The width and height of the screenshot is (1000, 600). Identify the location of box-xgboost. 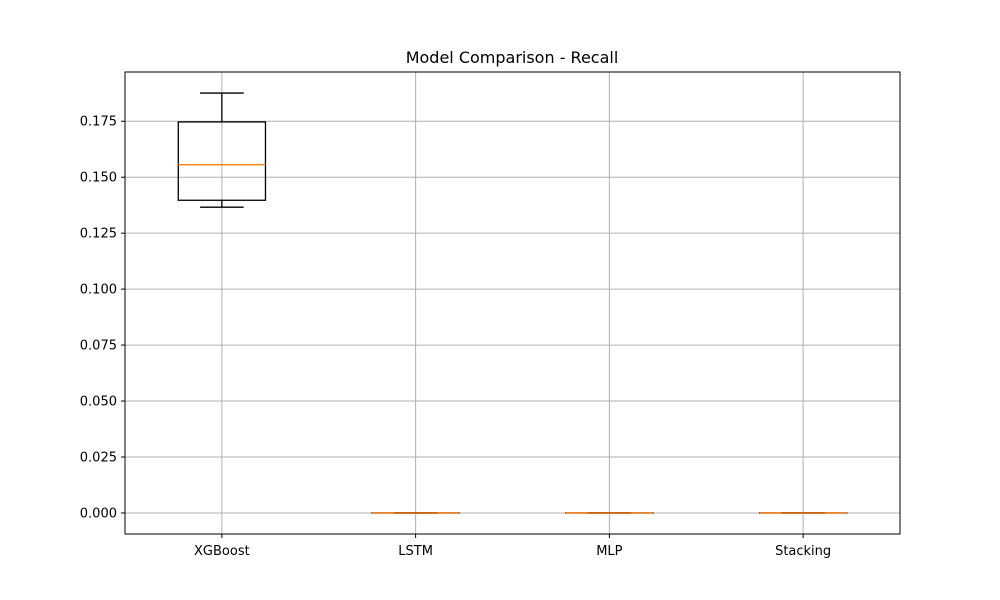
(222, 150).